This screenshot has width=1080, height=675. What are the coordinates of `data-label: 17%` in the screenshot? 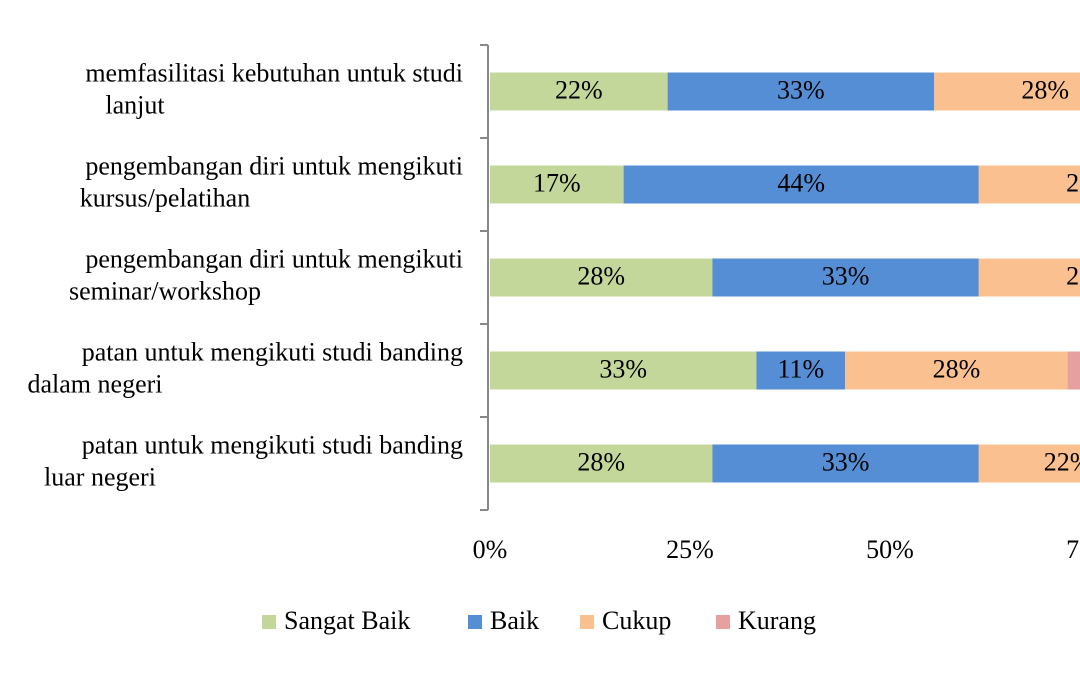 It's located at (557, 182).